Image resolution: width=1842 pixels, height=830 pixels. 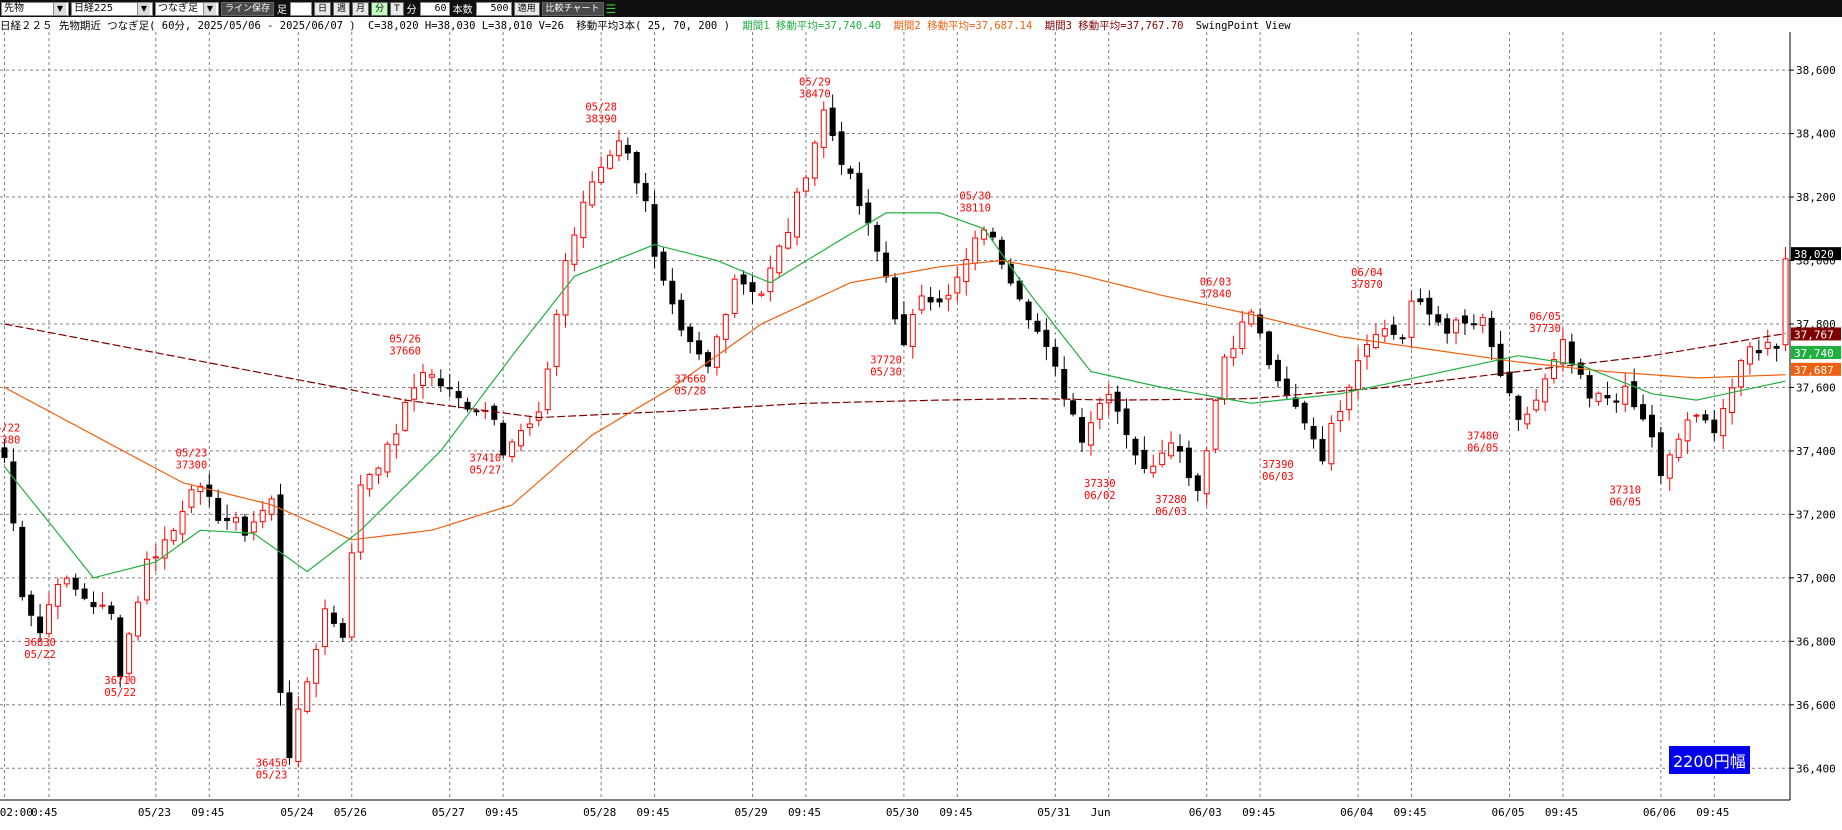 I want to click on swing-point-label: 37870, so click(x=1367, y=285).